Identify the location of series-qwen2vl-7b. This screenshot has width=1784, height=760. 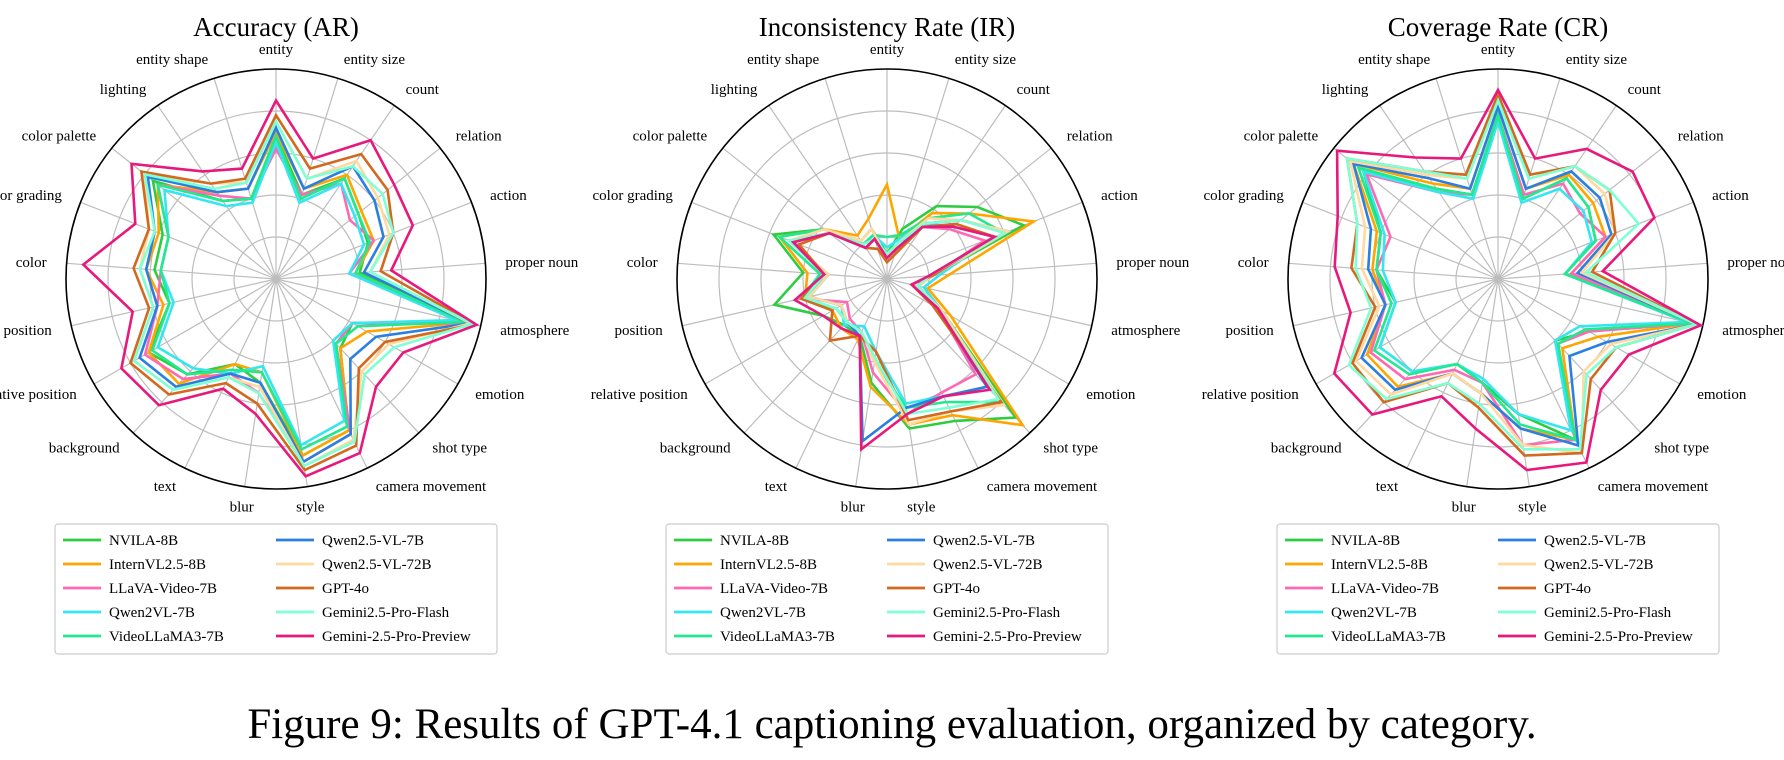
(1524, 275).